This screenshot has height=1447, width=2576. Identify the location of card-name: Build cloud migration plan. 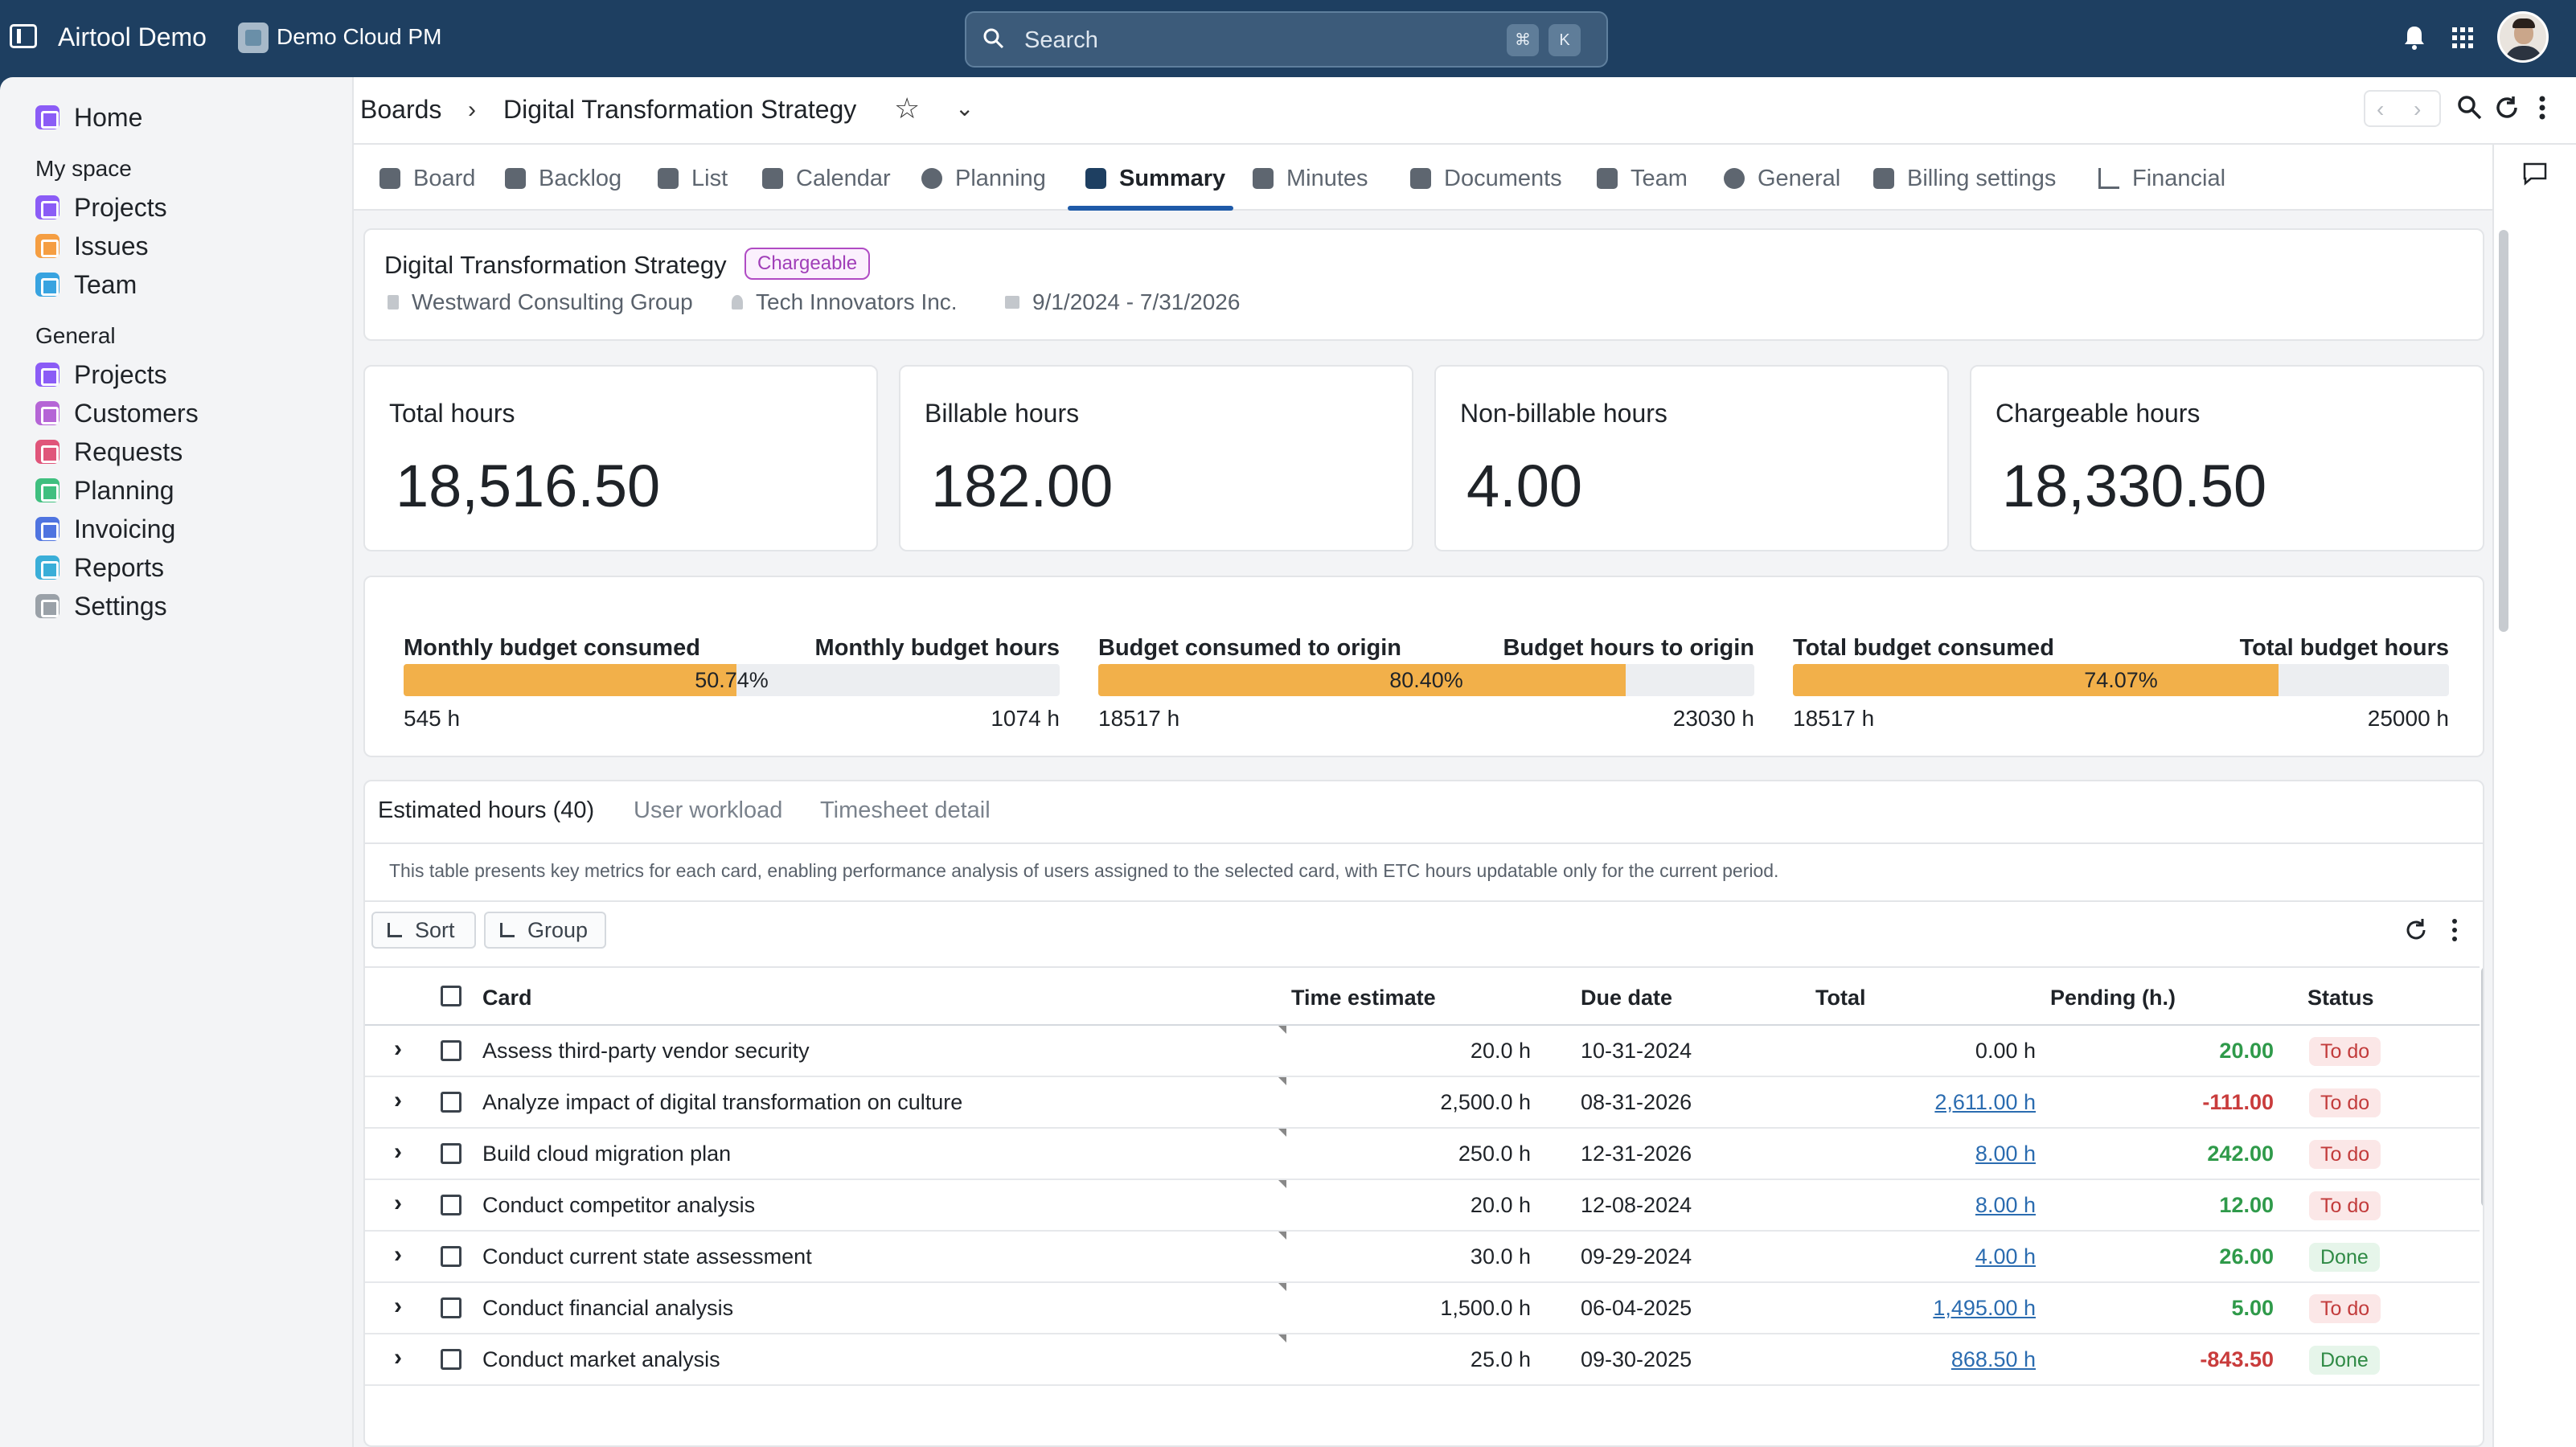
(607, 1154).